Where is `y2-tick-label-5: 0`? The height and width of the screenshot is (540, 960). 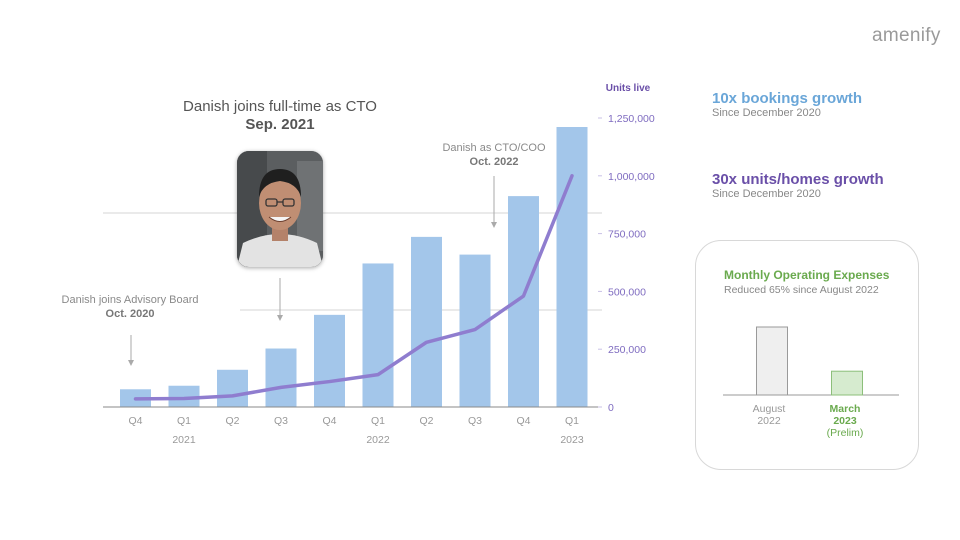
y2-tick-label-5: 0 is located at coordinates (611, 408).